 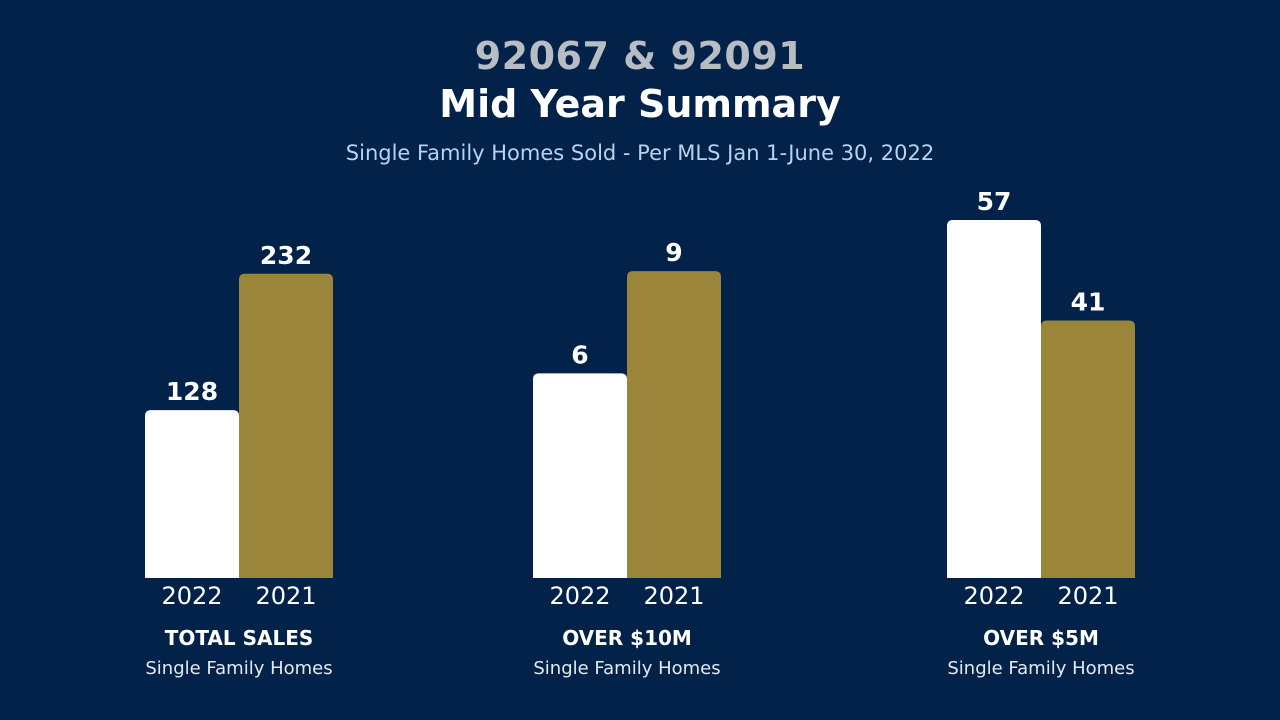 I want to click on bar-value-label-2022-group-3: 57, so click(x=994, y=201).